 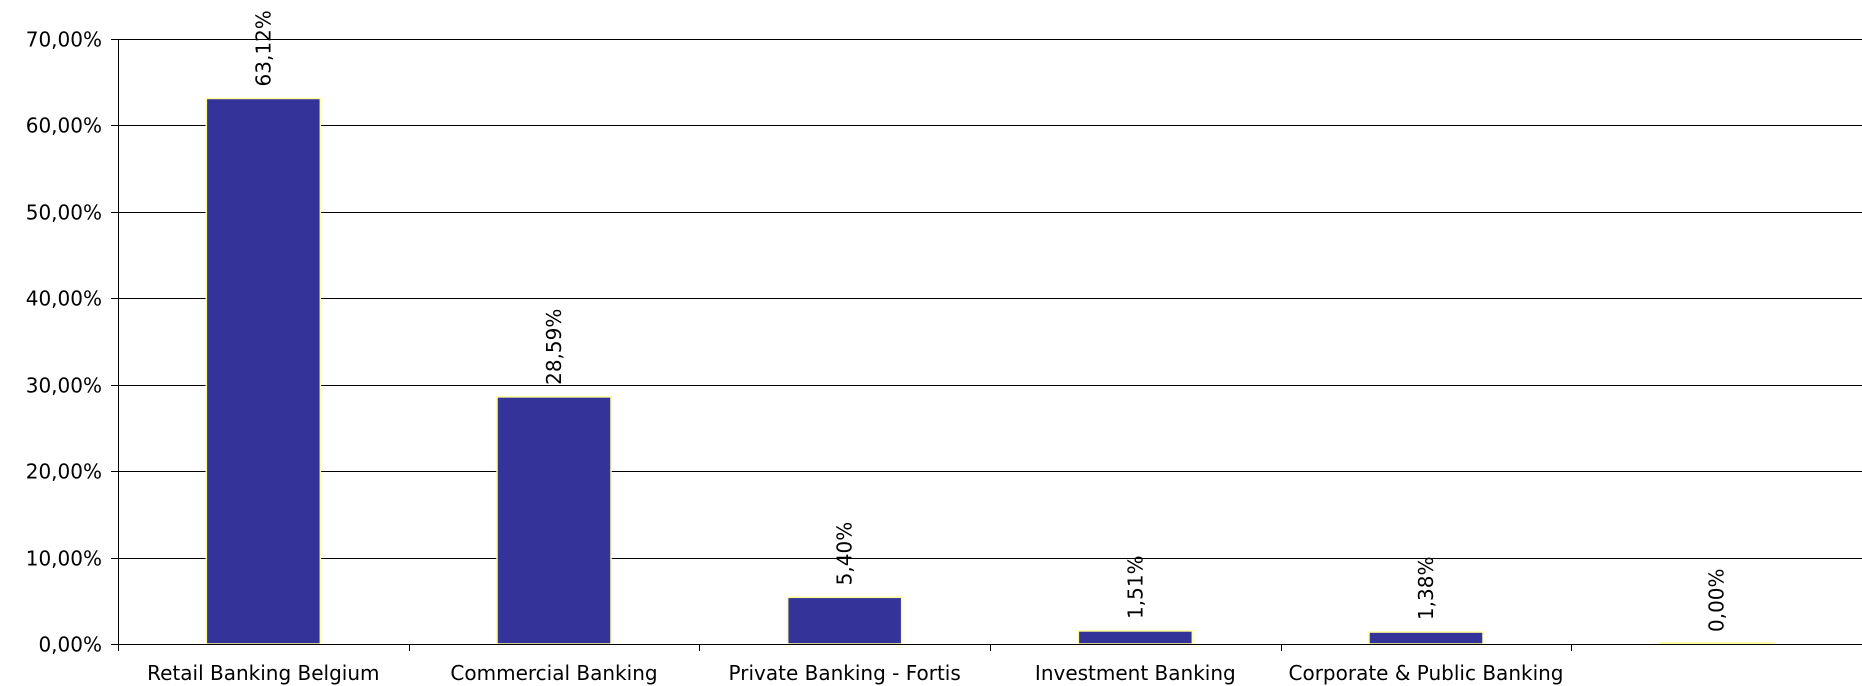 I want to click on x-tick-label: Corporate & Public Banking, so click(x=1426, y=673).